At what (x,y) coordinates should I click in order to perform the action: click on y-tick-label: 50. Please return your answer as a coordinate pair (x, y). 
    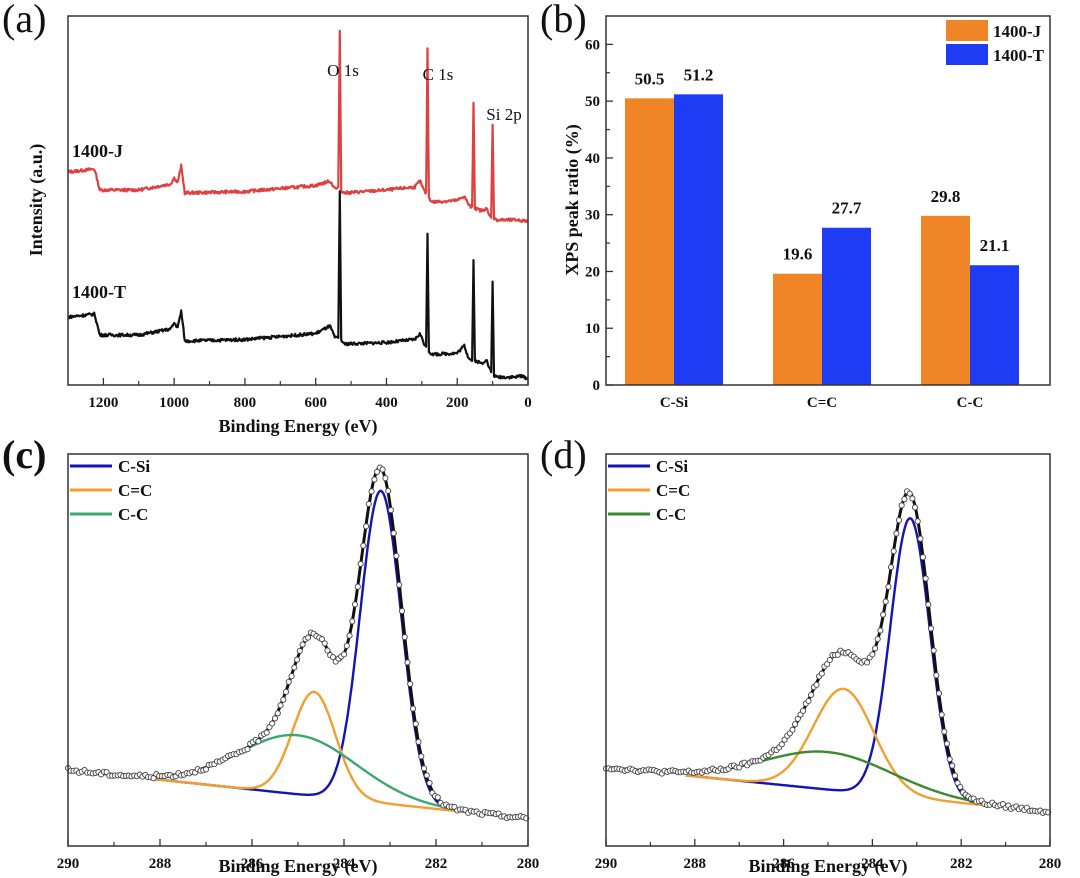
    Looking at the image, I should click on (592, 102).